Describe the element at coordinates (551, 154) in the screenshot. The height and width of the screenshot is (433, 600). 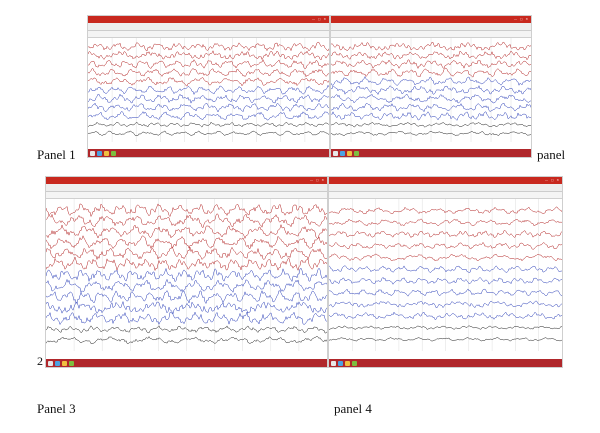
I see `panel-2-caption: panel` at that location.